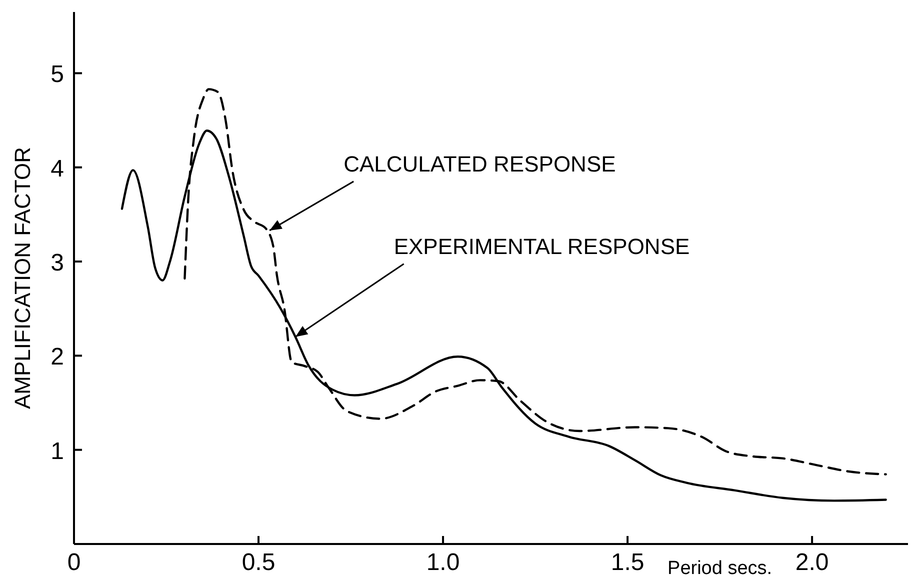 This screenshot has height=586, width=916. I want to click on x-tick-label: 2.0, so click(812, 562).